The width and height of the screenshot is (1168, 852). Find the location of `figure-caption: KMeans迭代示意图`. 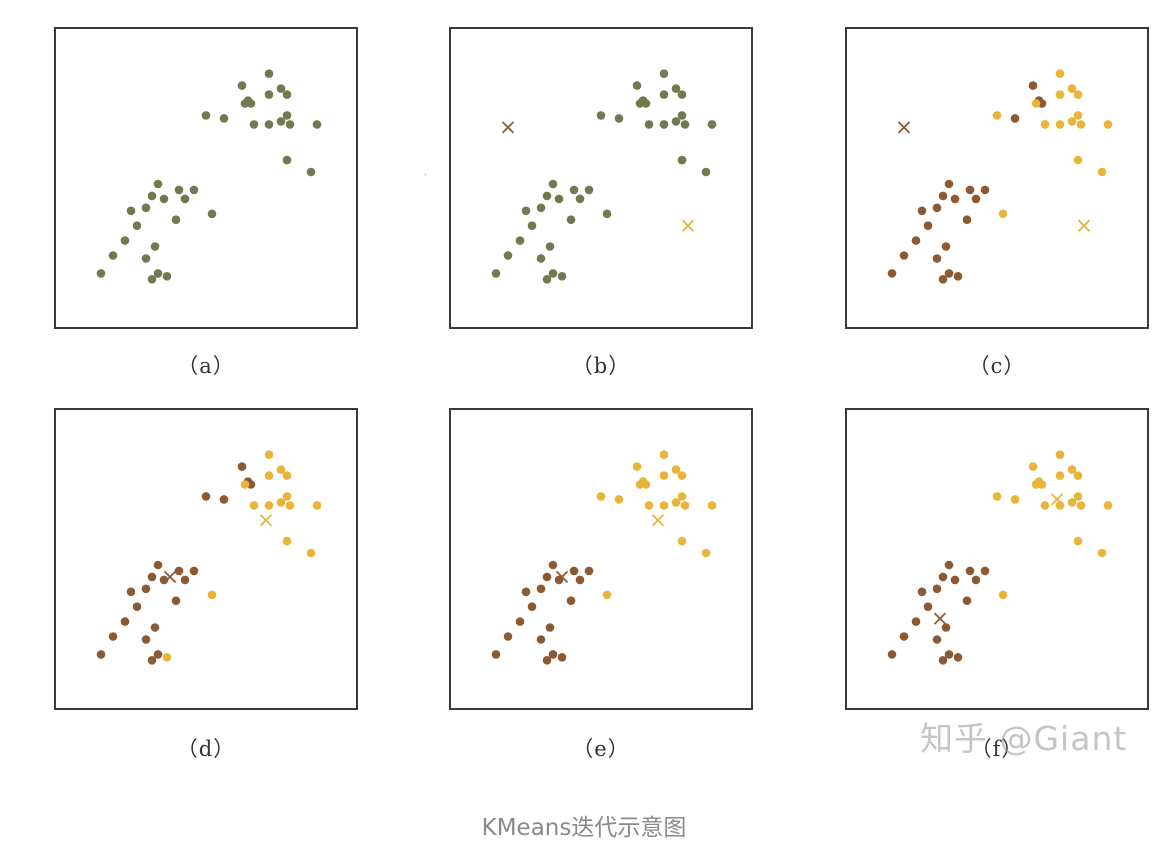

figure-caption: KMeans迭代示意图 is located at coordinates (584, 828).